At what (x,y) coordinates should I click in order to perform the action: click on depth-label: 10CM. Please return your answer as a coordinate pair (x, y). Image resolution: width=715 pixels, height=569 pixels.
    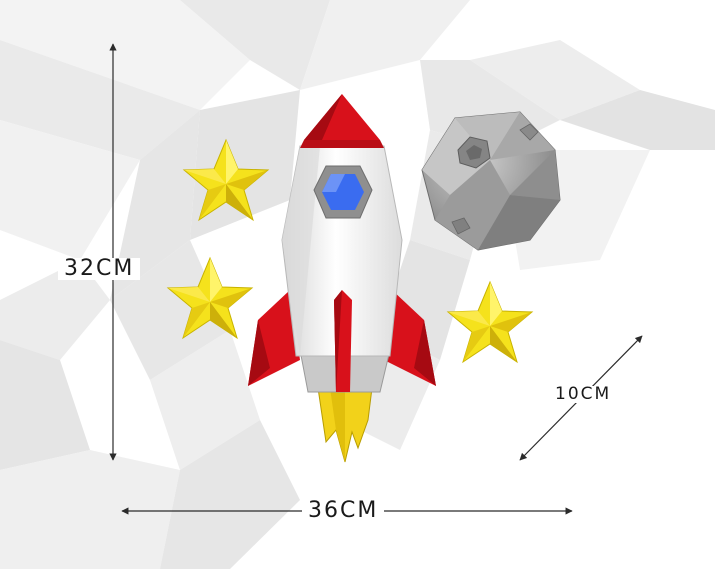
    Looking at the image, I should click on (583, 394).